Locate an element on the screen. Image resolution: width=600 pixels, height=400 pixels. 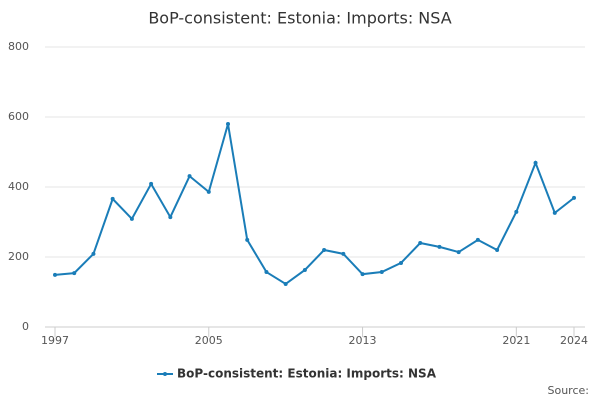
x-tick-label: 2005 is located at coordinates (209, 340).